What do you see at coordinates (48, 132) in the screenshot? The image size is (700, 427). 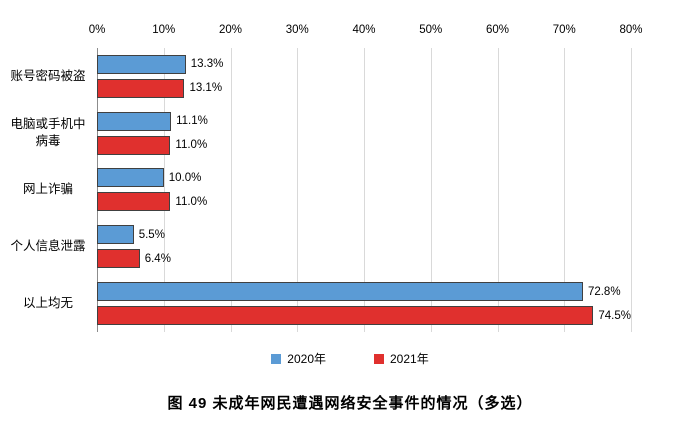 I see `category-label: 电脑或手机中病毒` at bounding box center [48, 132].